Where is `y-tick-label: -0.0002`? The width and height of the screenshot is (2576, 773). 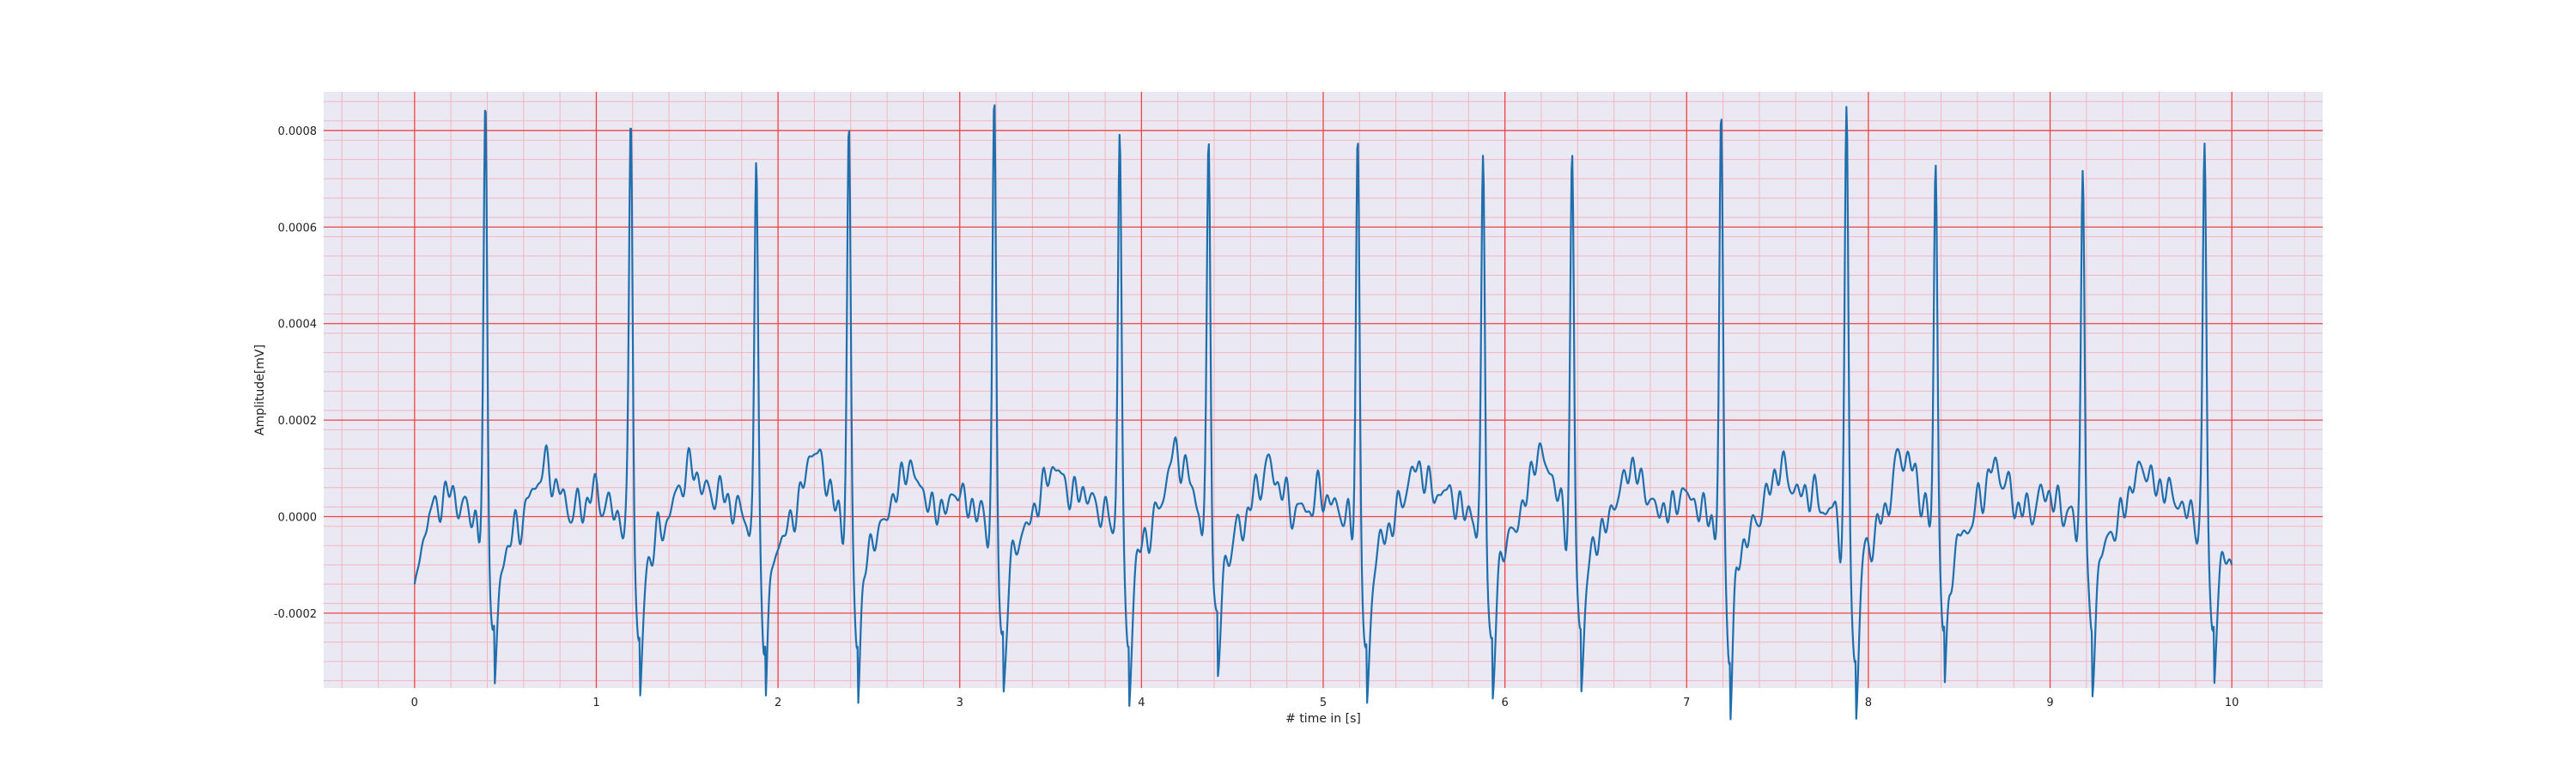 y-tick-label: -0.0002 is located at coordinates (295, 614).